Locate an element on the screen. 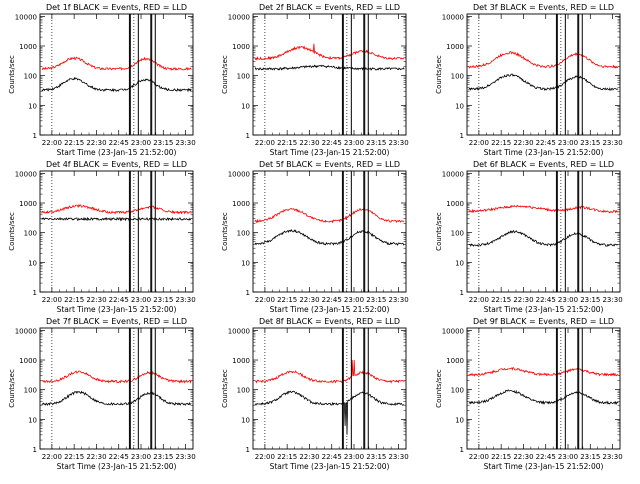 This screenshot has height=484, width=640. panel-title: Det 1f BLACK = Events, RED = LLD is located at coordinates (116, 7).